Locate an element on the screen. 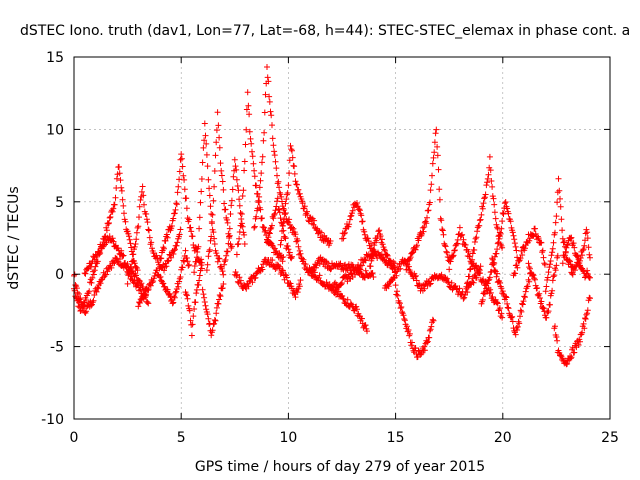  x-tick-label: 0 is located at coordinates (74, 438).